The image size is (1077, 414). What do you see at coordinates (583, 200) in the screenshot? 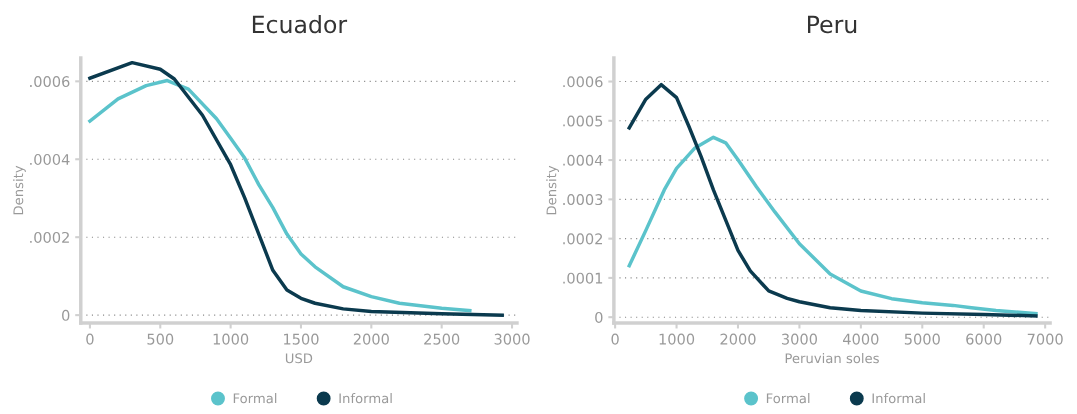
I see `y-tick-label: .0003` at bounding box center [583, 200].